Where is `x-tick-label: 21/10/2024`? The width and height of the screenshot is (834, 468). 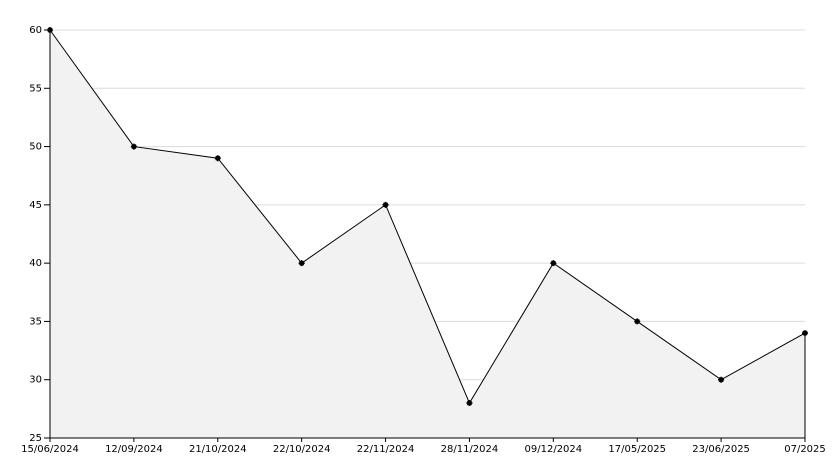
x-tick-label: 21/10/2024 is located at coordinates (218, 449).